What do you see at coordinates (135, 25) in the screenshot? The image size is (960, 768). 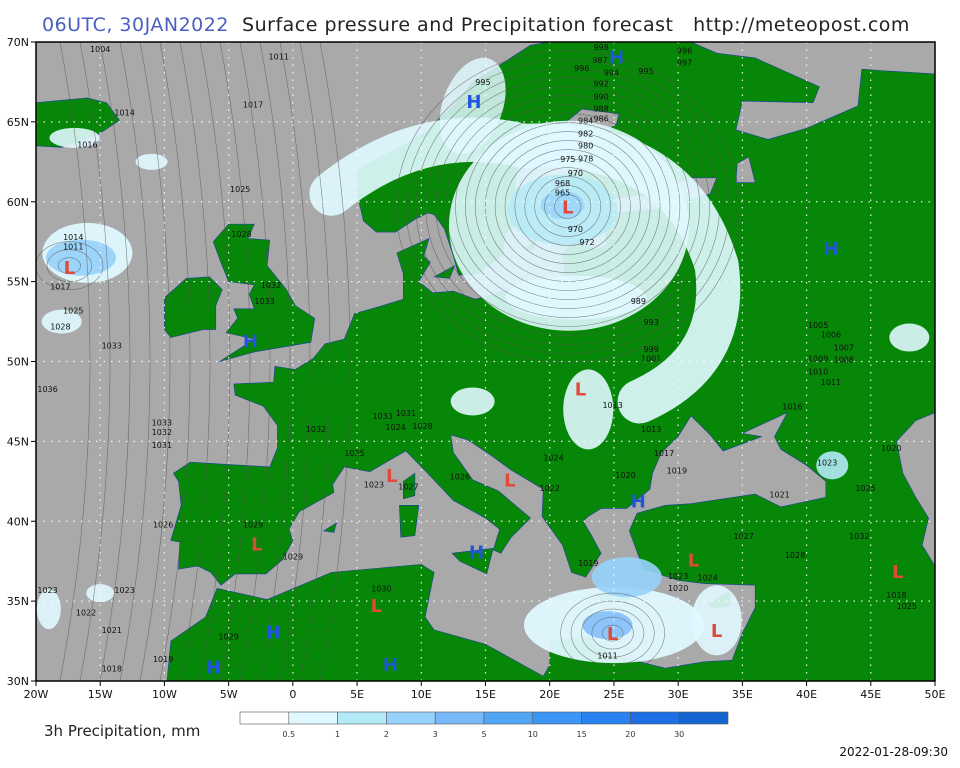 I see `forecast-time: 06UTC, 30JAN2022` at bounding box center [135, 25].